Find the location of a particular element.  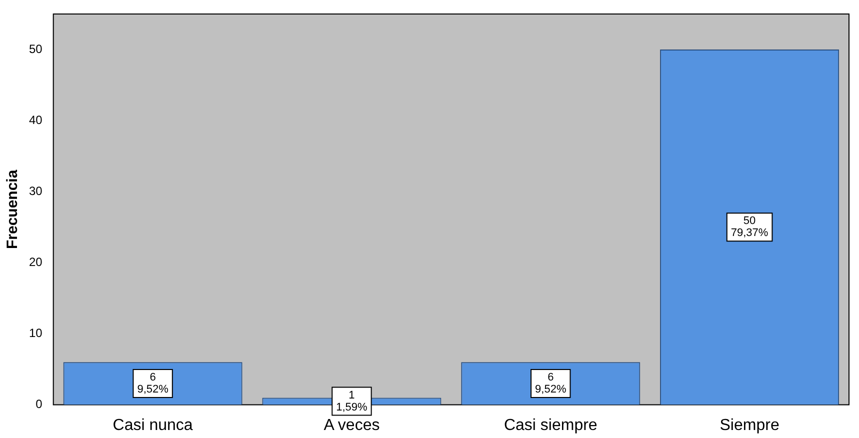

y-tick-label: 30 is located at coordinates (35, 191).